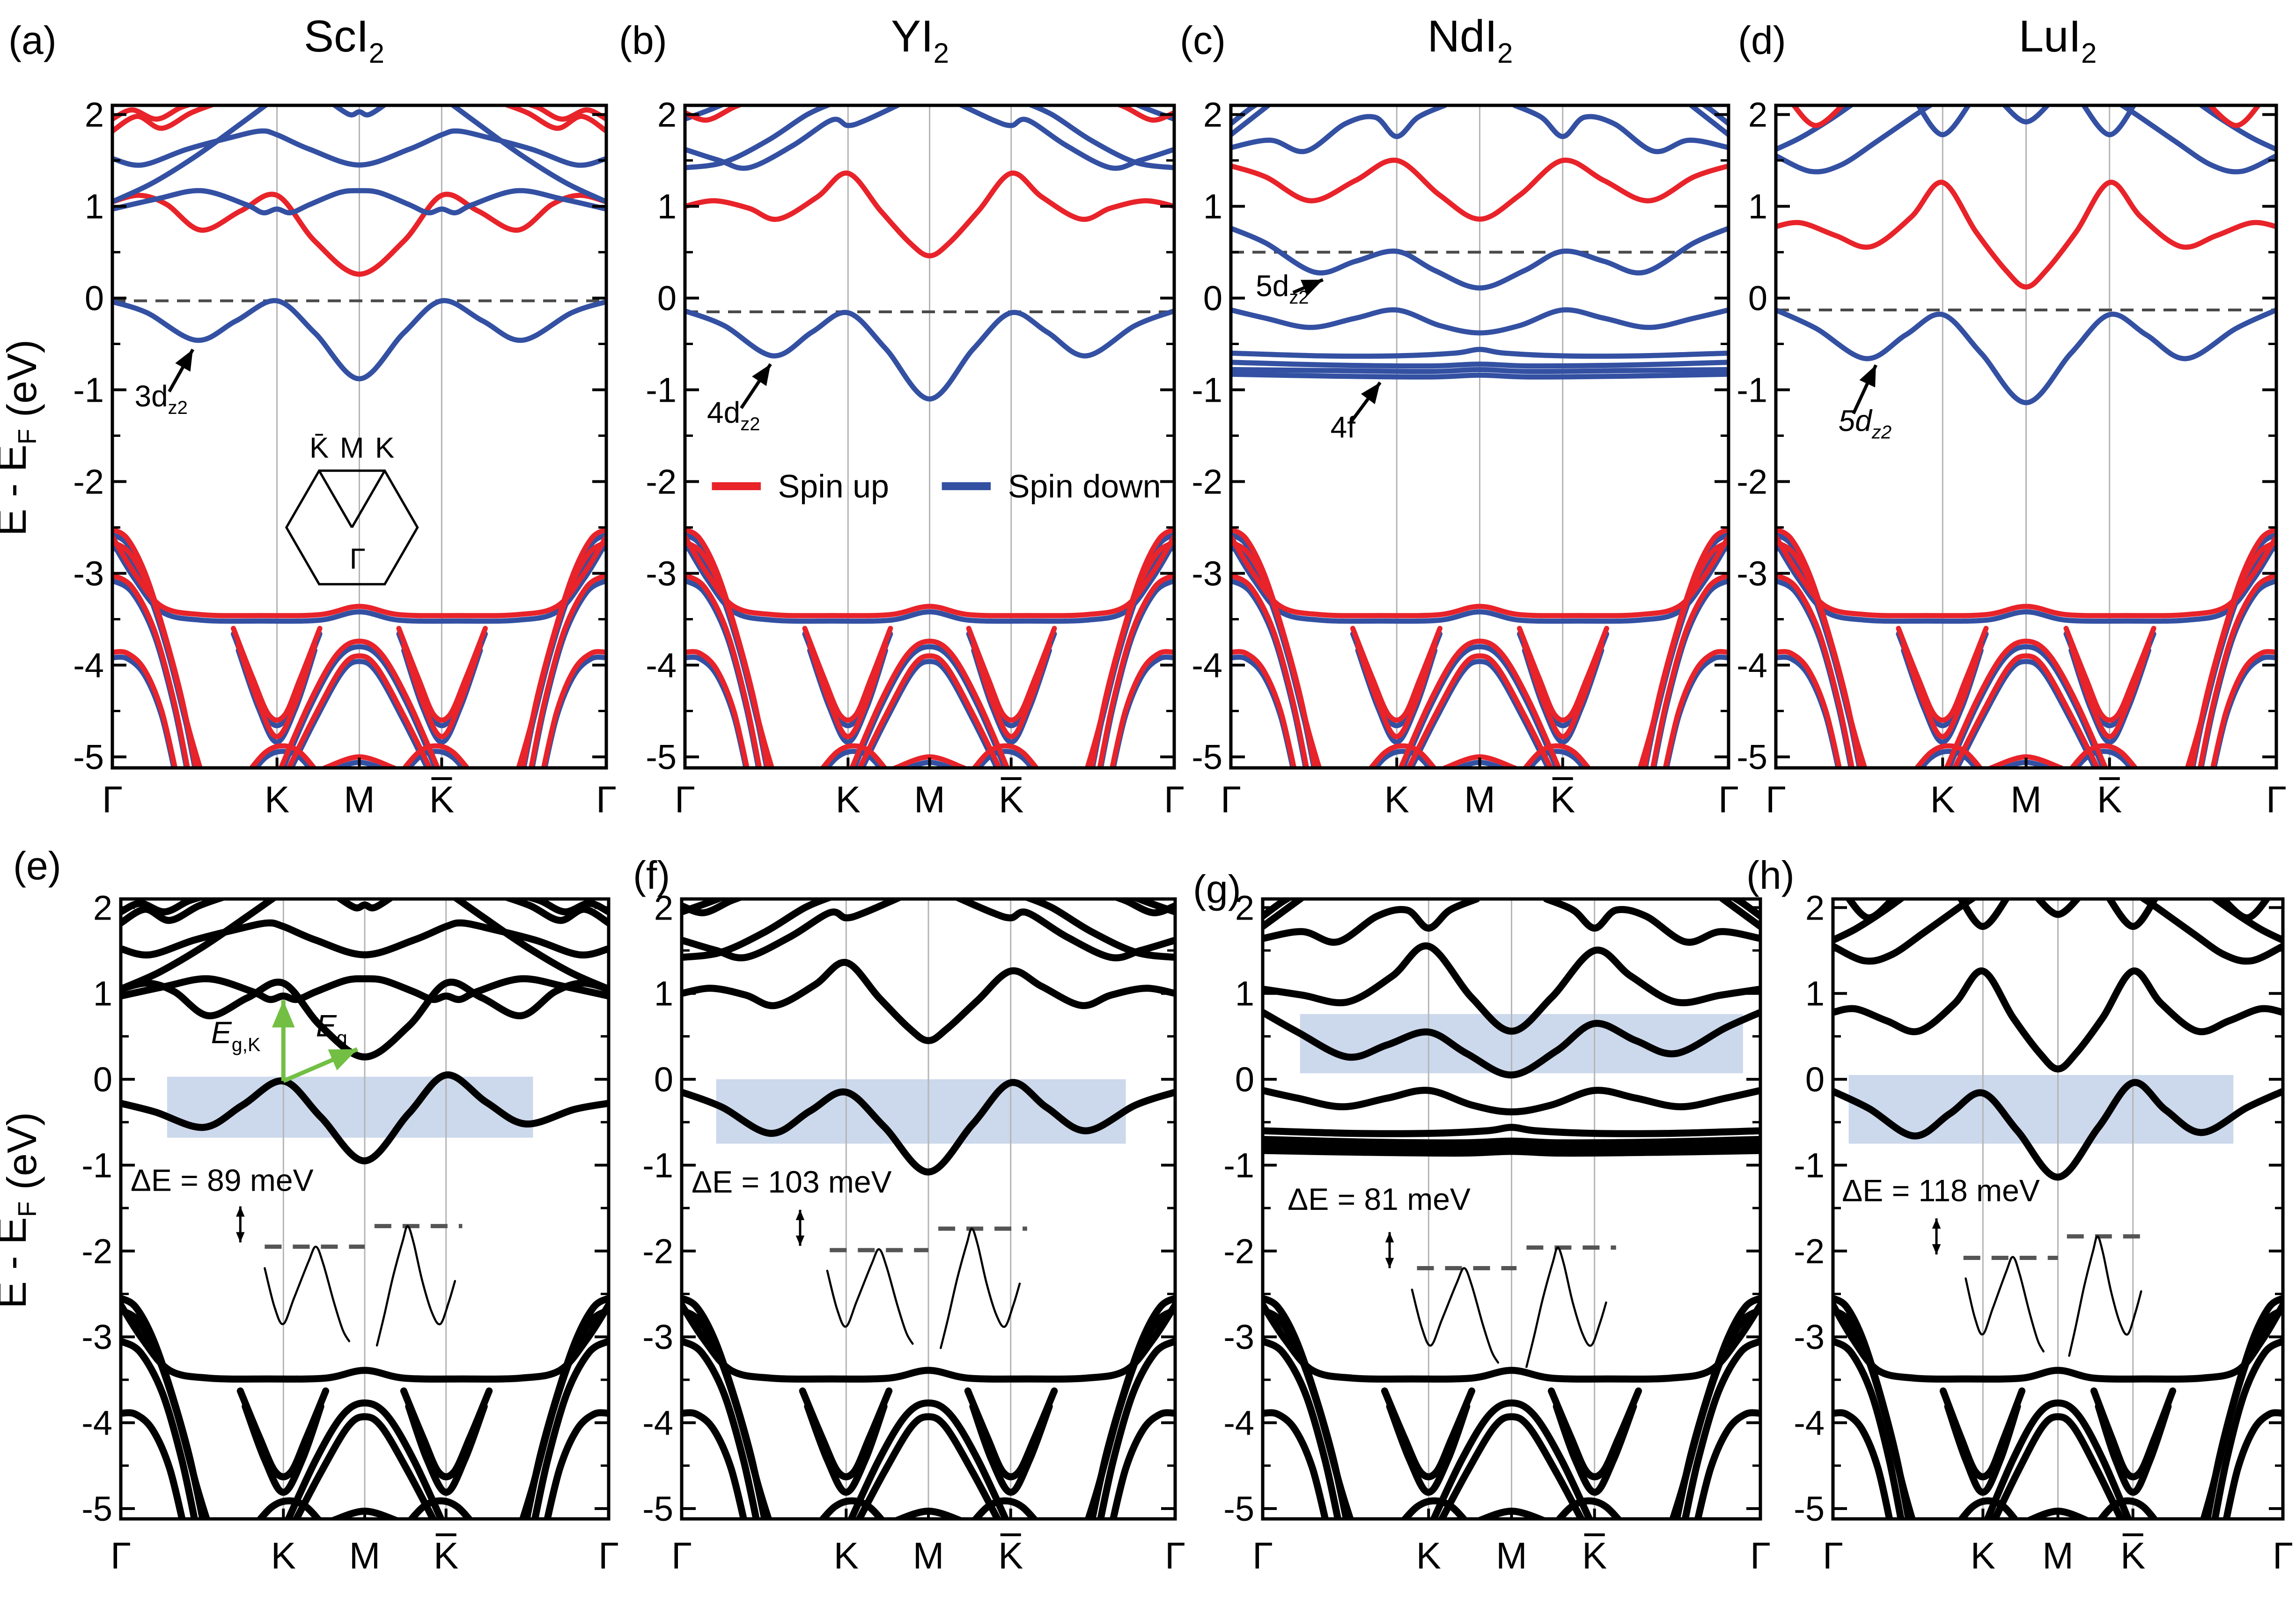 The width and height of the screenshot is (2296, 1613). Describe the element at coordinates (1480, 364) in the screenshot. I see `band-f2_c` at that location.